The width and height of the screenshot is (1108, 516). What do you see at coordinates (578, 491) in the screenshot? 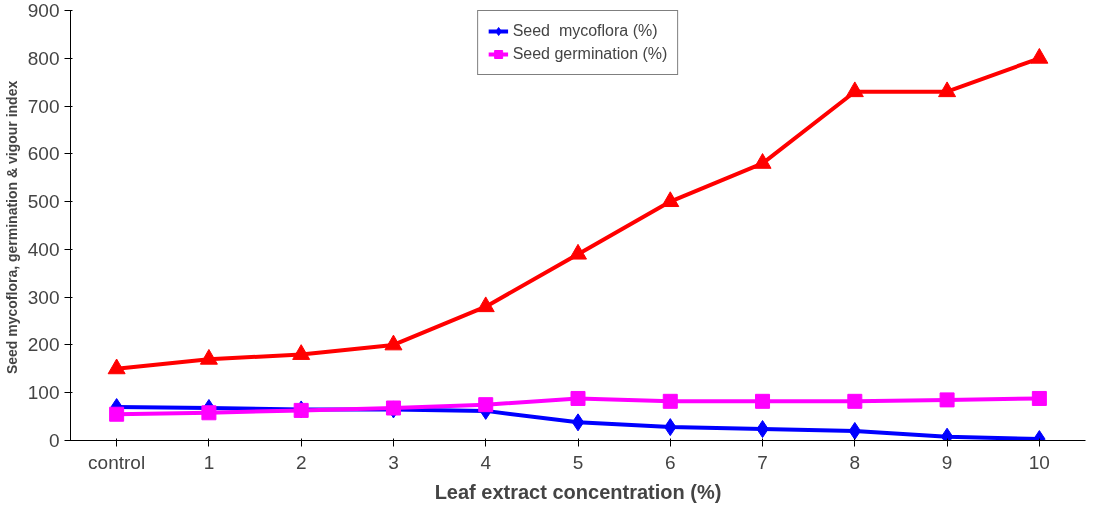
I see `x-axis-title: Leaf extract concentration (%)` at bounding box center [578, 491].